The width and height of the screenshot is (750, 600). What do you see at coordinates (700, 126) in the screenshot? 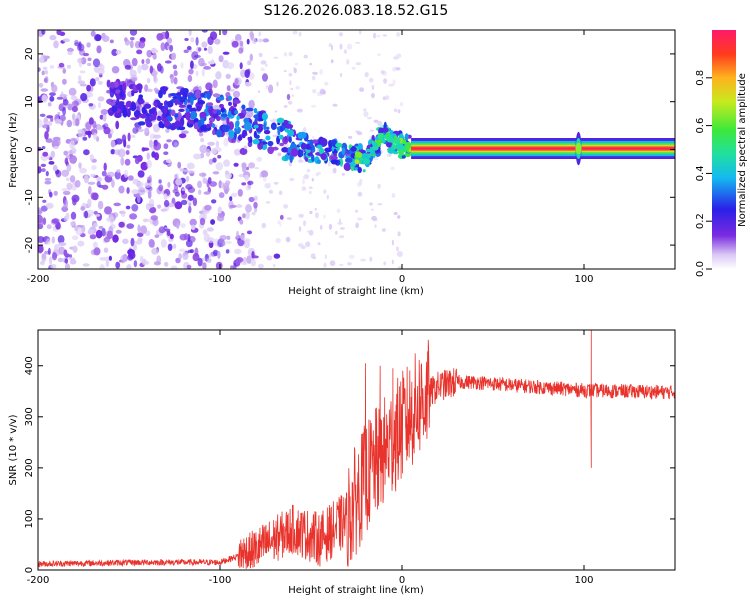
I see `colorbar-tick-label: 0.6` at bounding box center [700, 126].